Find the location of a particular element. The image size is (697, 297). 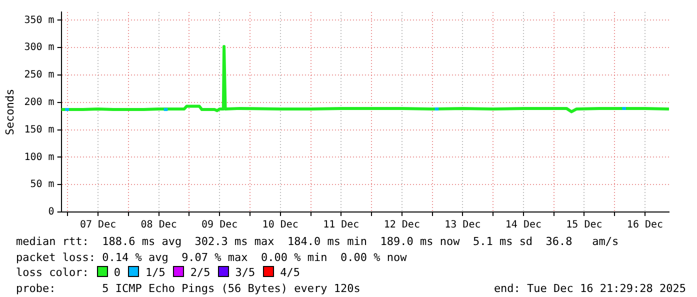

y-tick-label: 350 m is located at coordinates (39, 20).